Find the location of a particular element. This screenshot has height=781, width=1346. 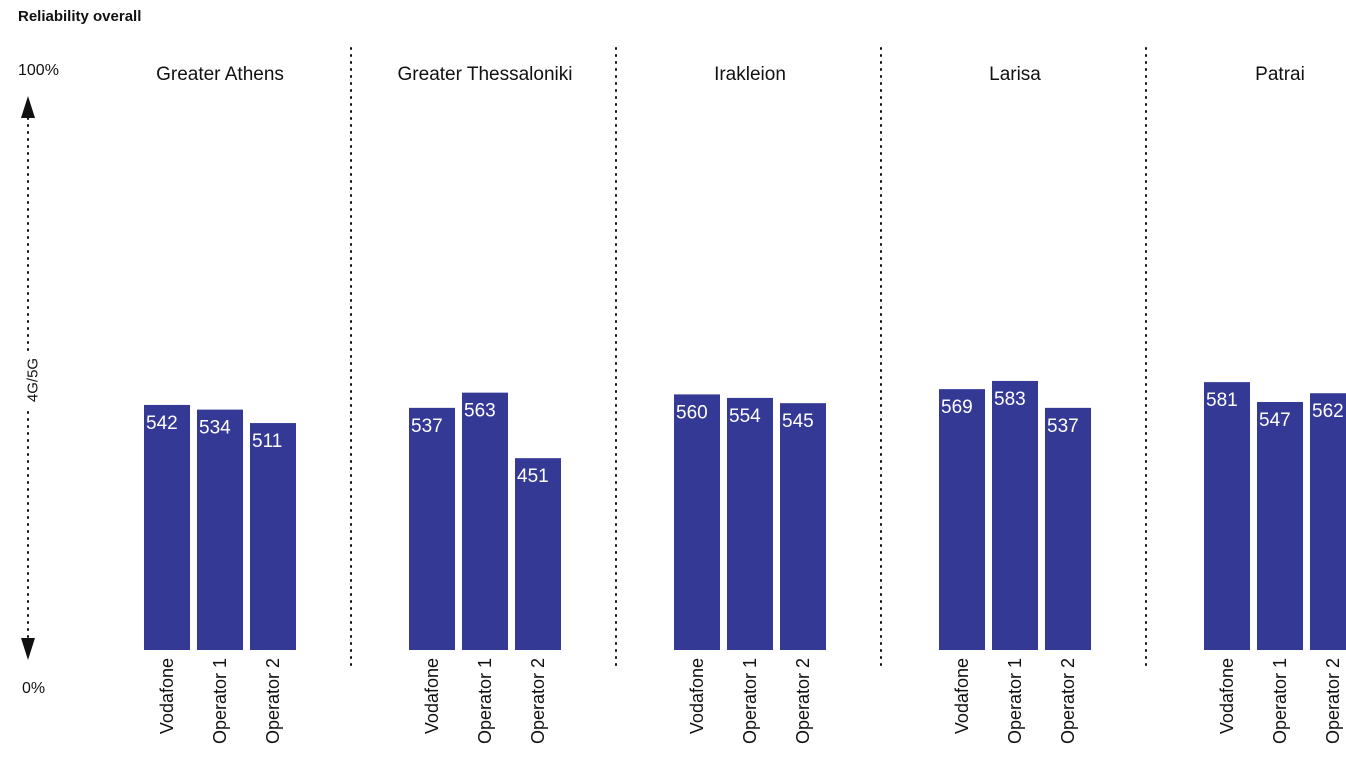

bar-value-label: 583 is located at coordinates (1010, 399).